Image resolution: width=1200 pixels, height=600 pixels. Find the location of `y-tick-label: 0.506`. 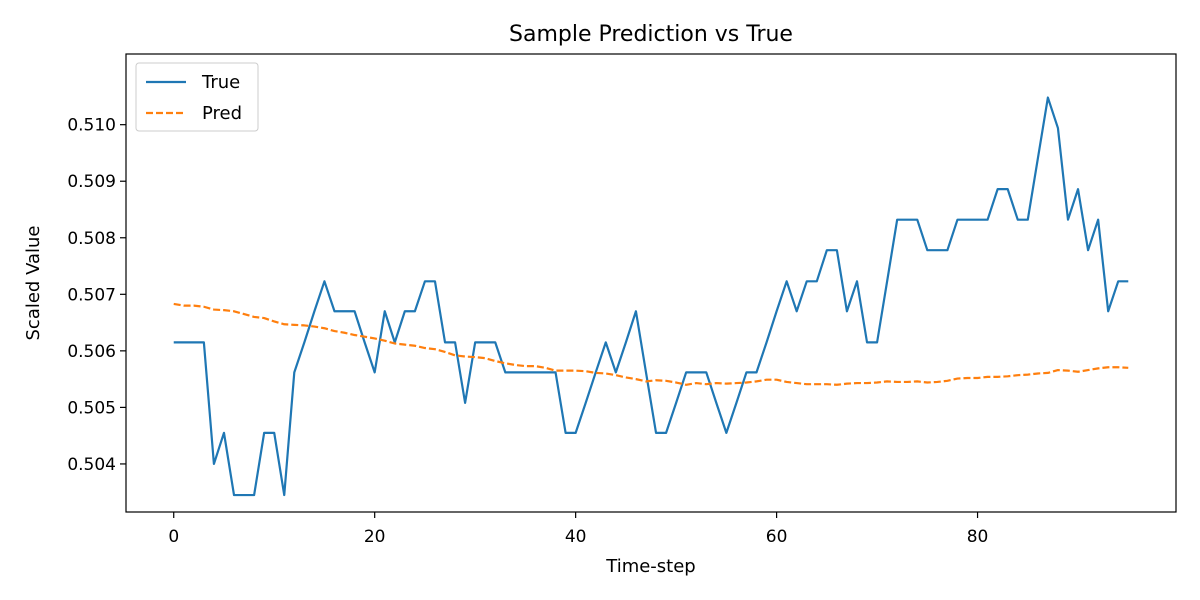

y-tick-label: 0.506 is located at coordinates (91, 352).